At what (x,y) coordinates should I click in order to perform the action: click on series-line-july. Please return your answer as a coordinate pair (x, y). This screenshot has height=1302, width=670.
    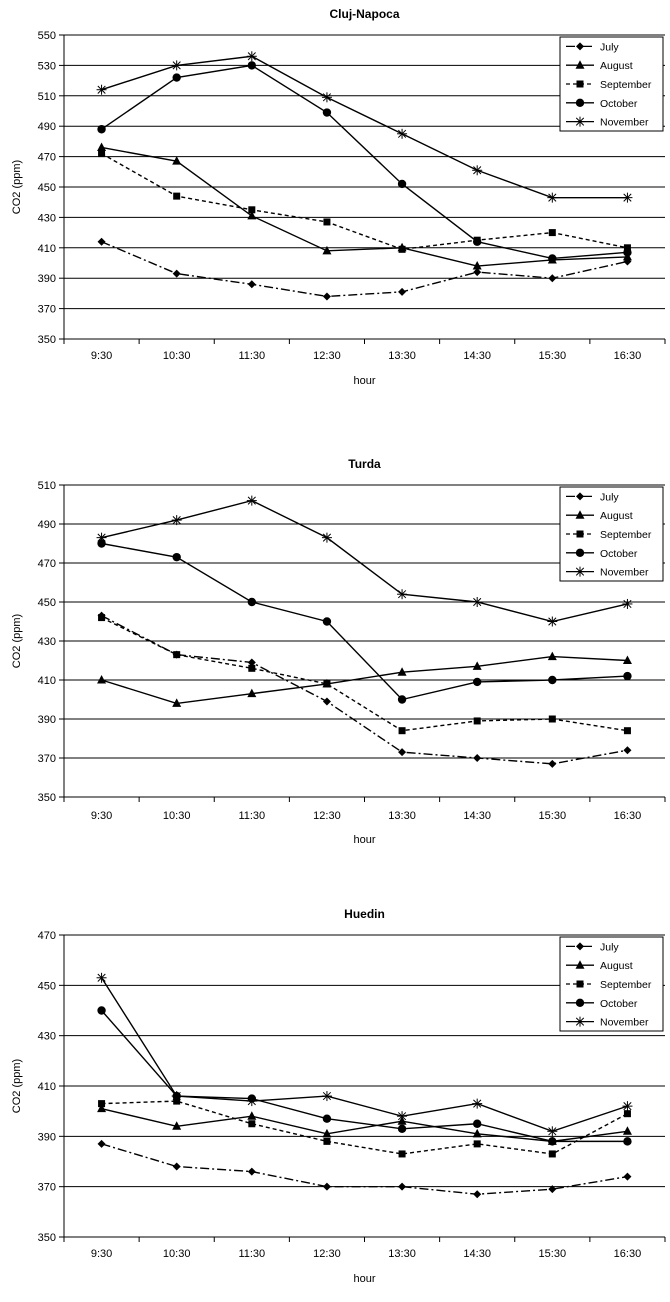
    Looking at the image, I should click on (364, 690).